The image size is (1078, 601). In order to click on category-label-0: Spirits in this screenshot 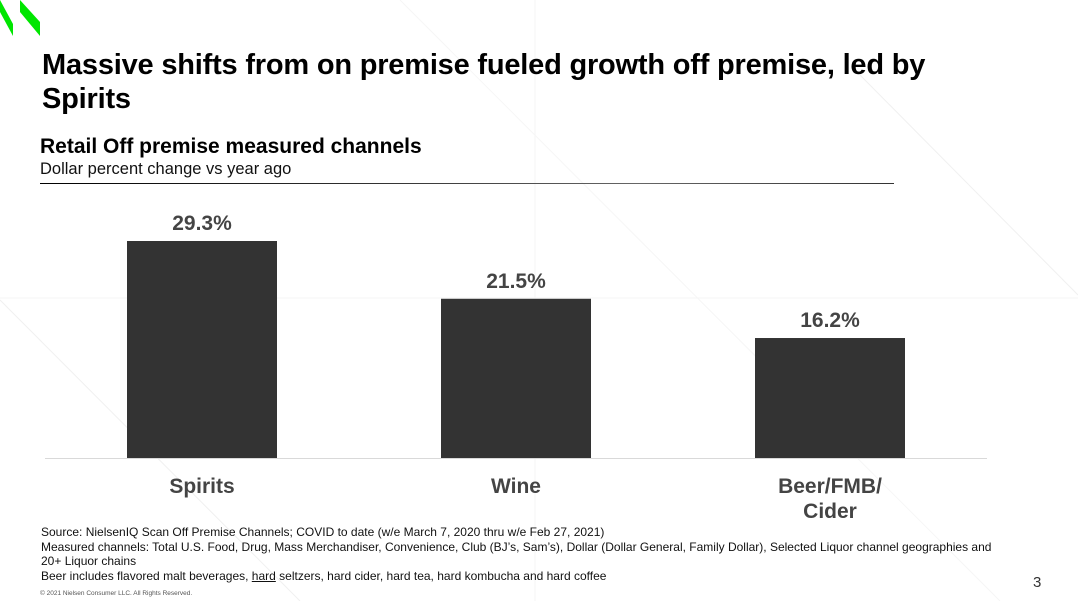, I will do `click(201, 486)`.